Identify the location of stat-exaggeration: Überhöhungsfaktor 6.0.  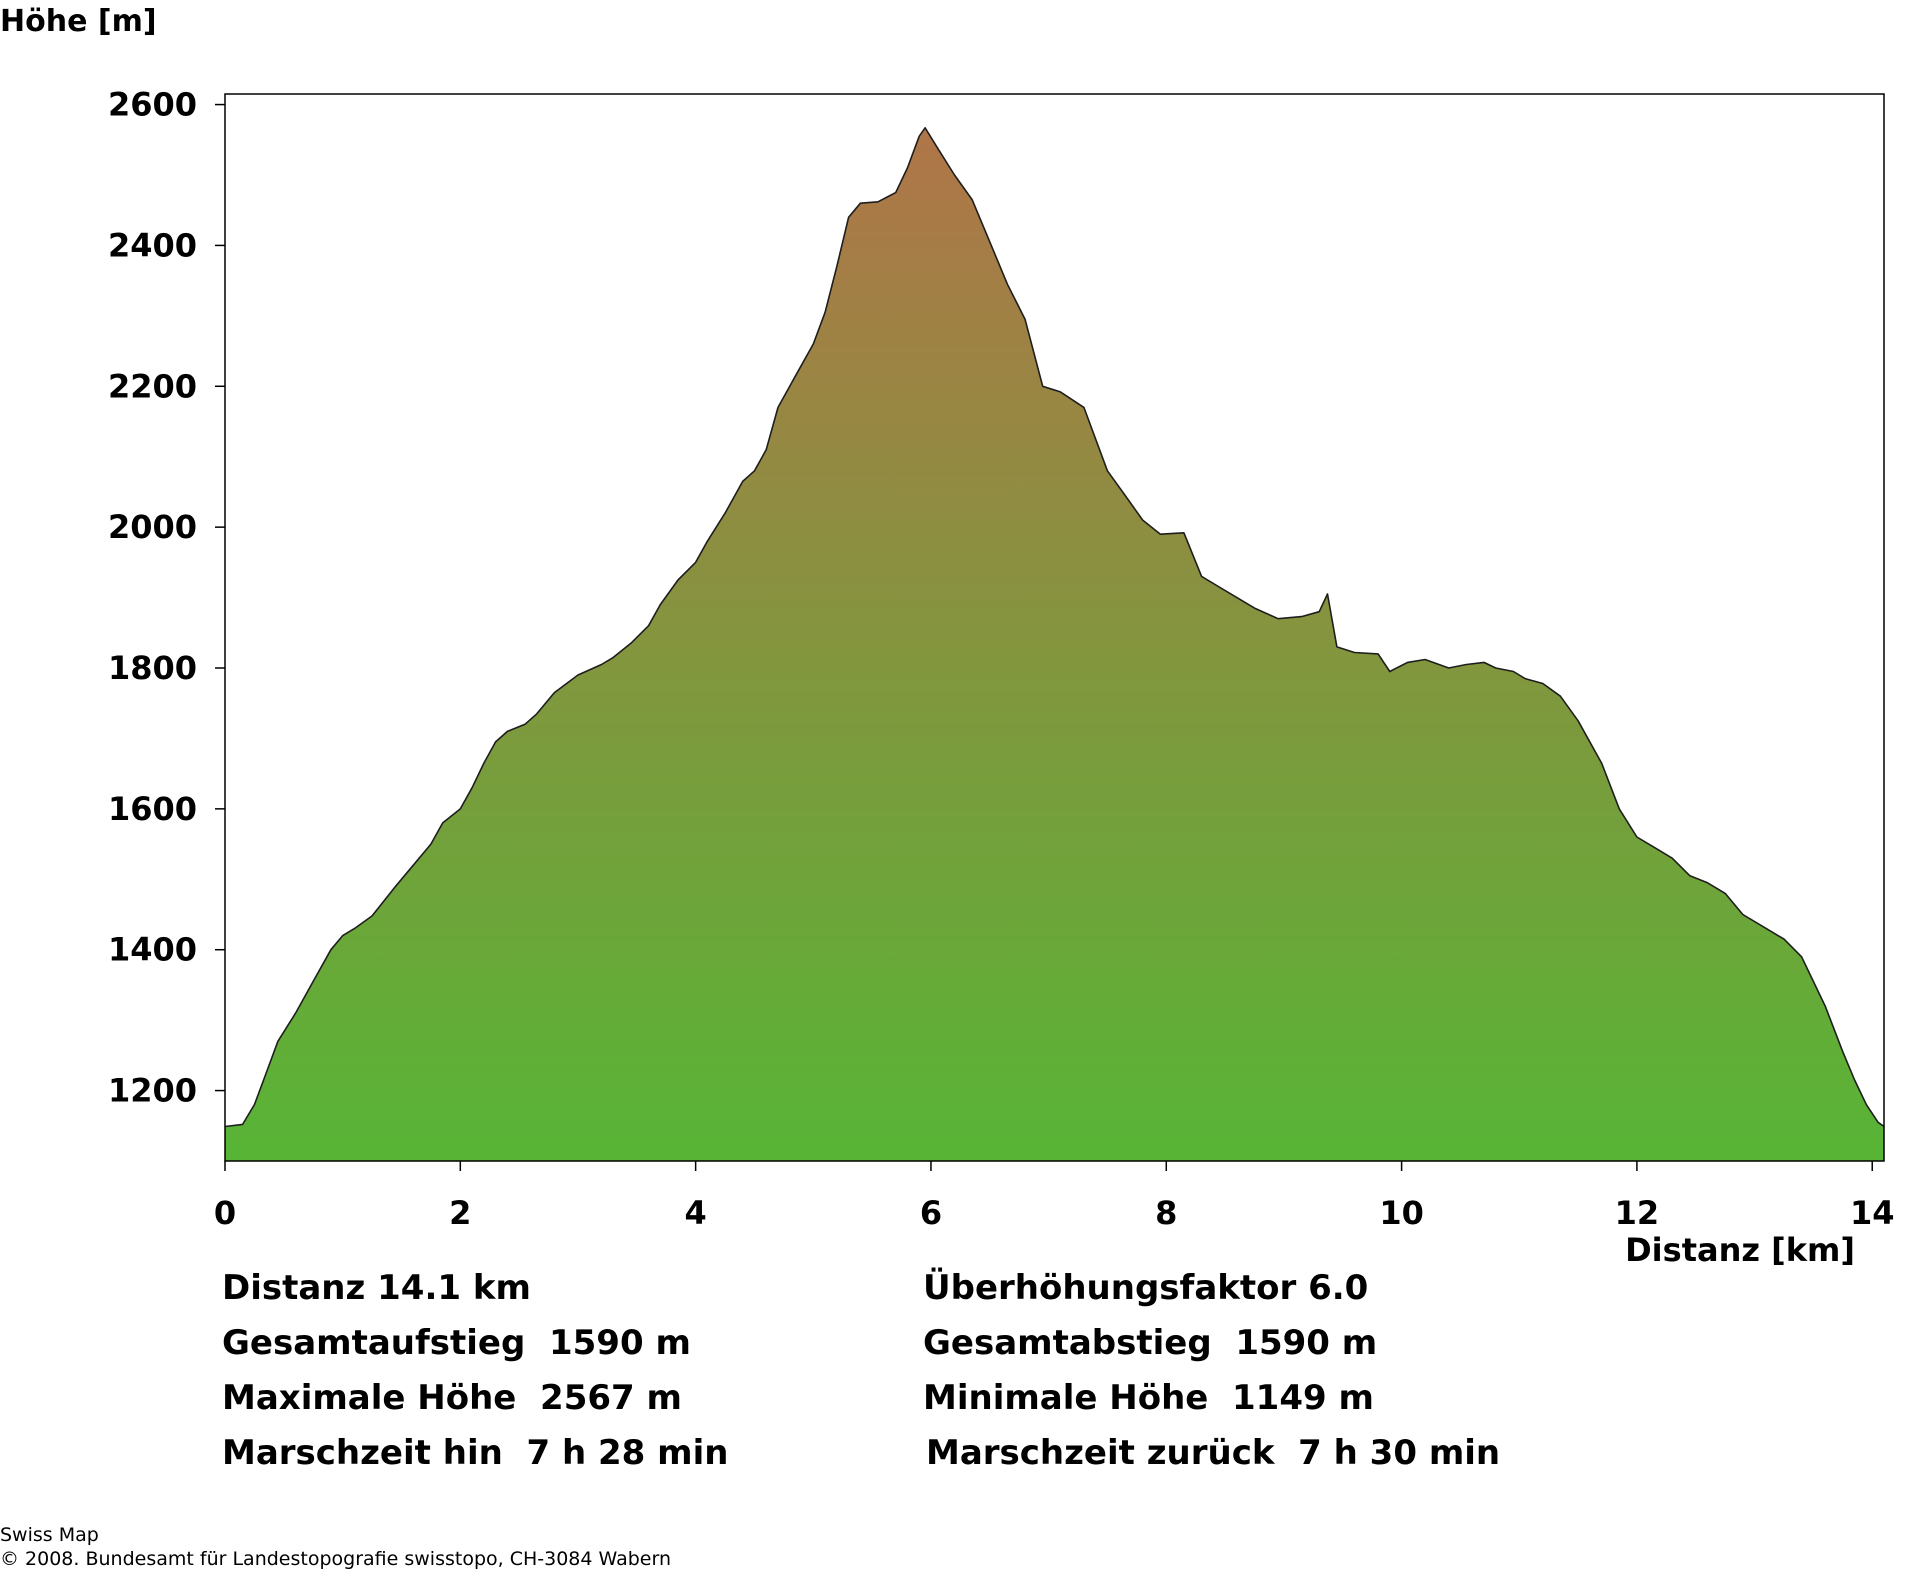
(1146, 1288).